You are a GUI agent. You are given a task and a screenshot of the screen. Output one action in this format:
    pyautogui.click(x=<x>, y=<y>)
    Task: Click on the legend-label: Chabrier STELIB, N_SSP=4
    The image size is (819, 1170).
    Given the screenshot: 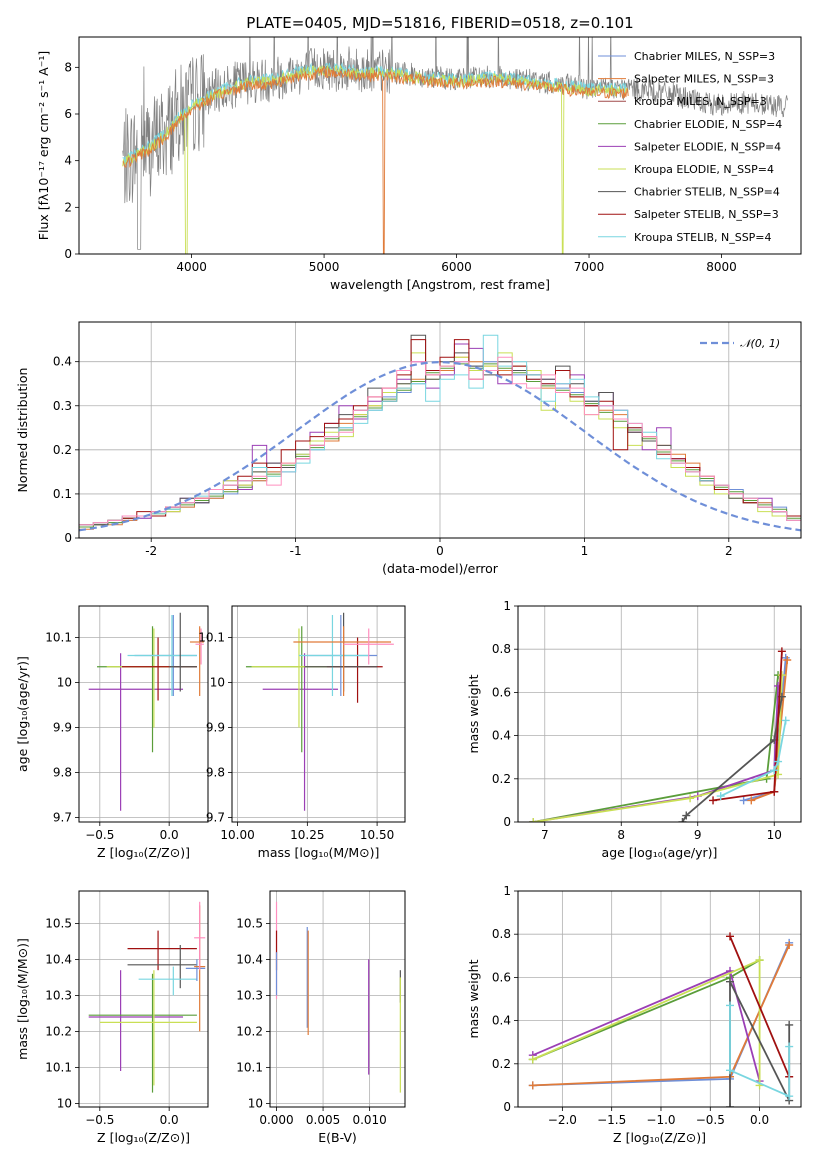 What is the action you would take?
    pyautogui.click(x=707, y=192)
    